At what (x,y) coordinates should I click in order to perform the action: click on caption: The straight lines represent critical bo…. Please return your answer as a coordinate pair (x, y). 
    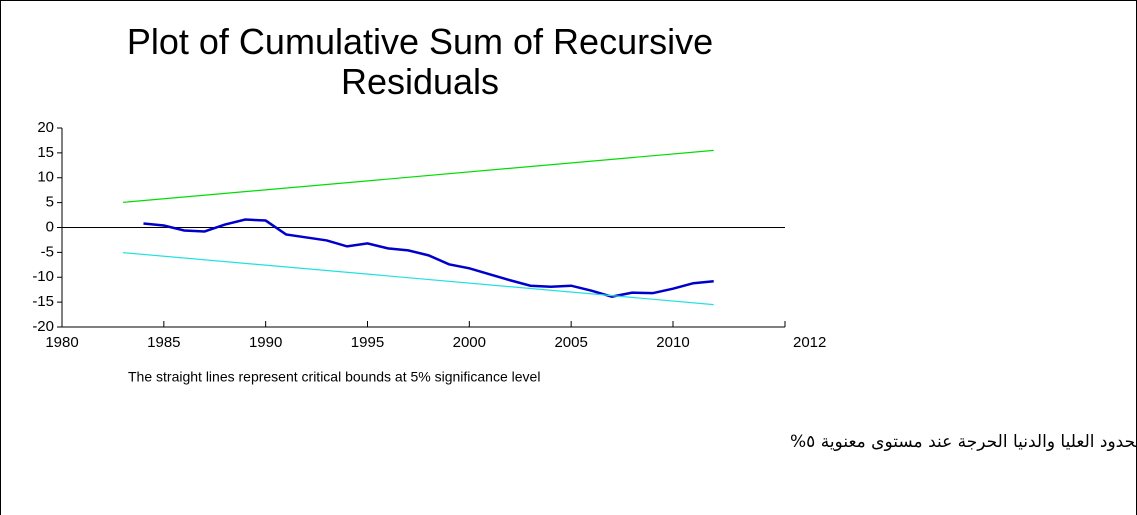
    Looking at the image, I should click on (334, 377).